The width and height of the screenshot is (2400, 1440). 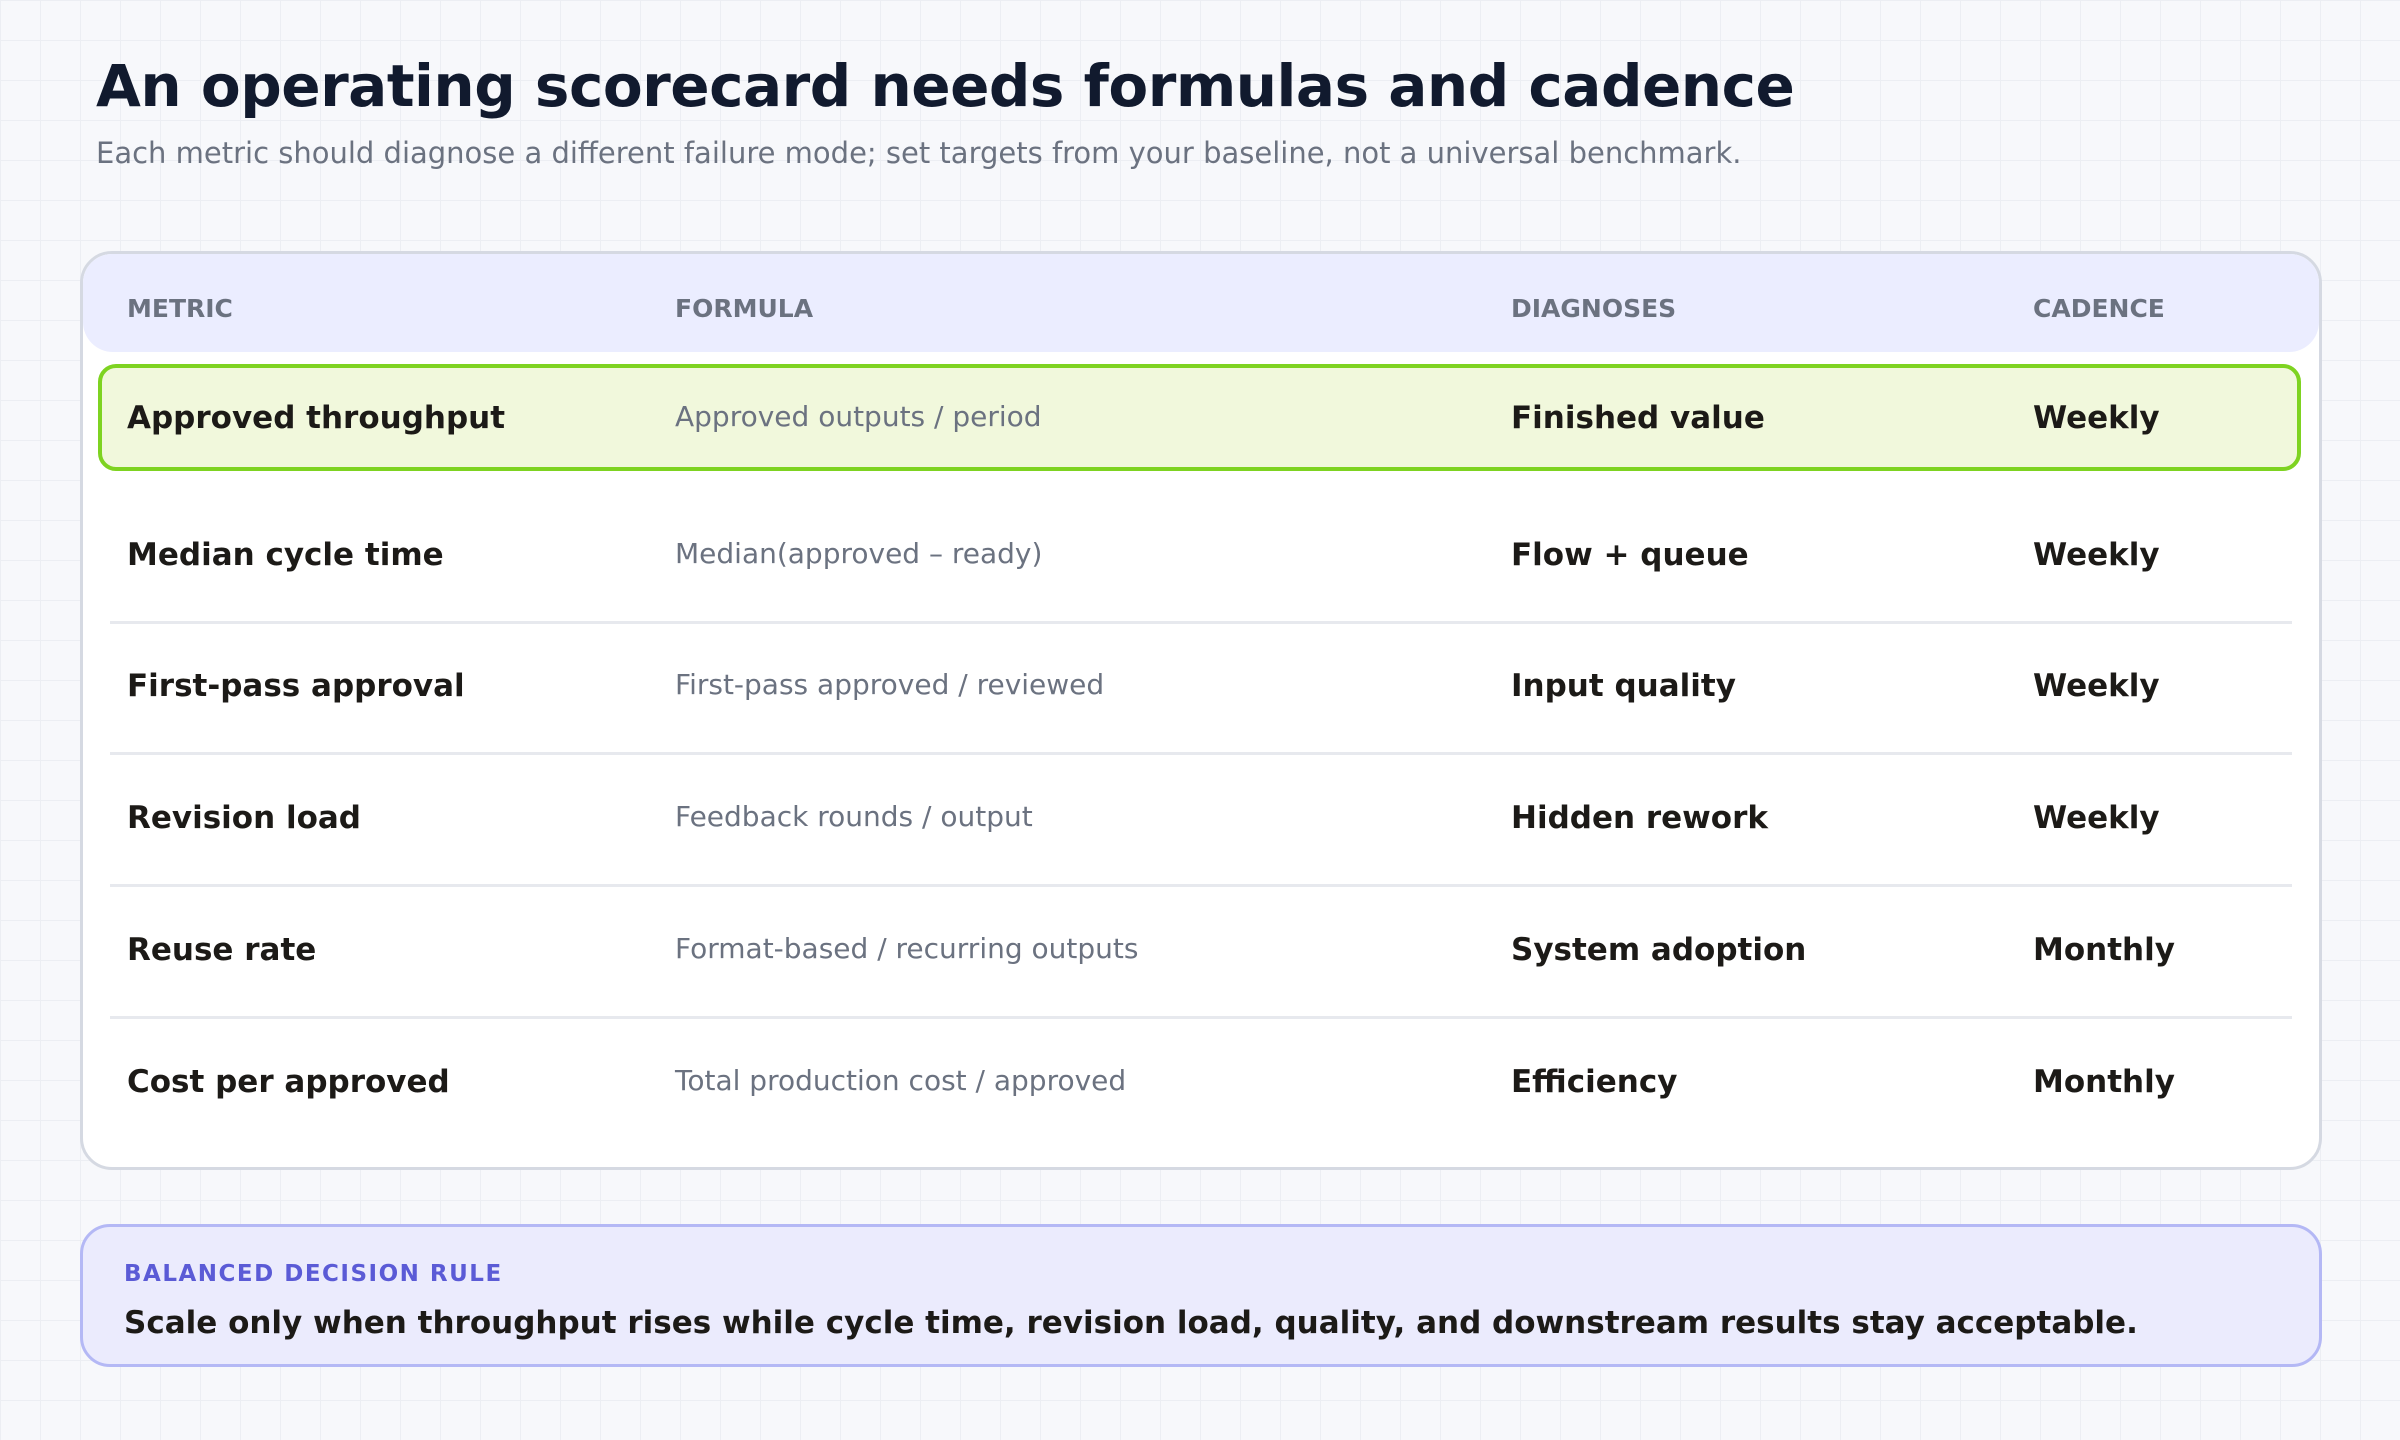 I want to click on table-cell: Revision load, so click(x=244, y=818).